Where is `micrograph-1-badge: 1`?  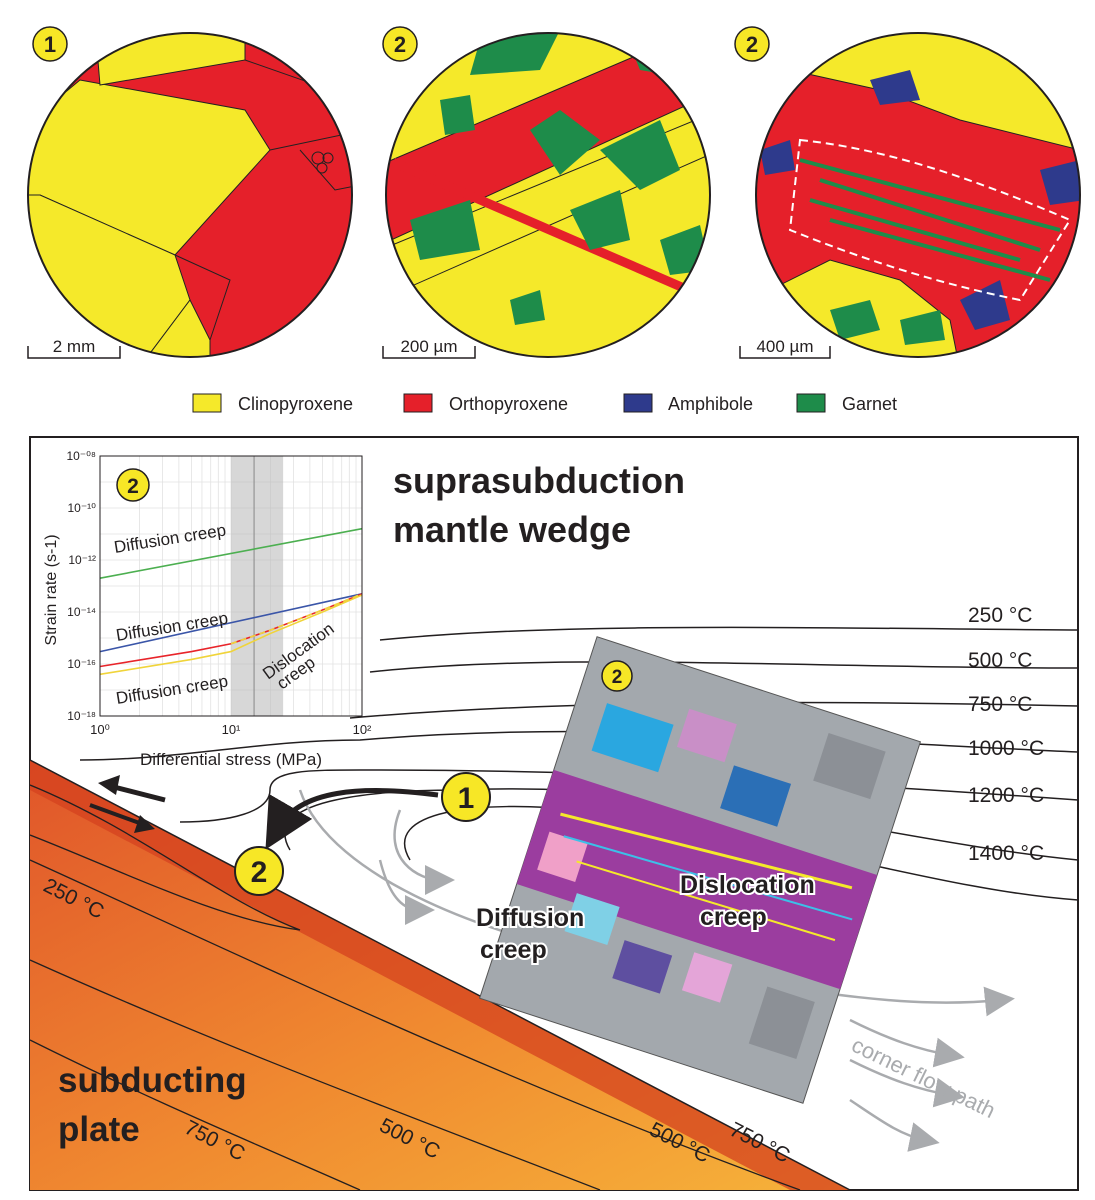
micrograph-1-badge: 1 is located at coordinates (50, 44).